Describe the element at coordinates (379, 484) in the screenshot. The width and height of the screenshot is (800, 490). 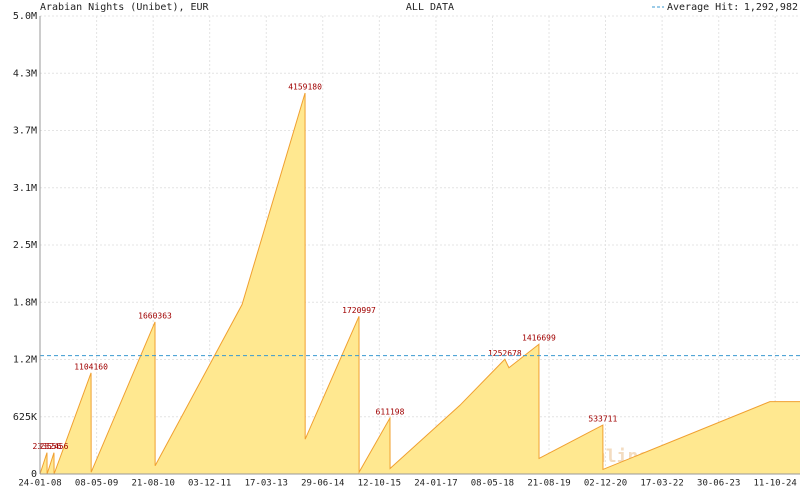
I see `x-tick-label: 12-10-15` at that location.